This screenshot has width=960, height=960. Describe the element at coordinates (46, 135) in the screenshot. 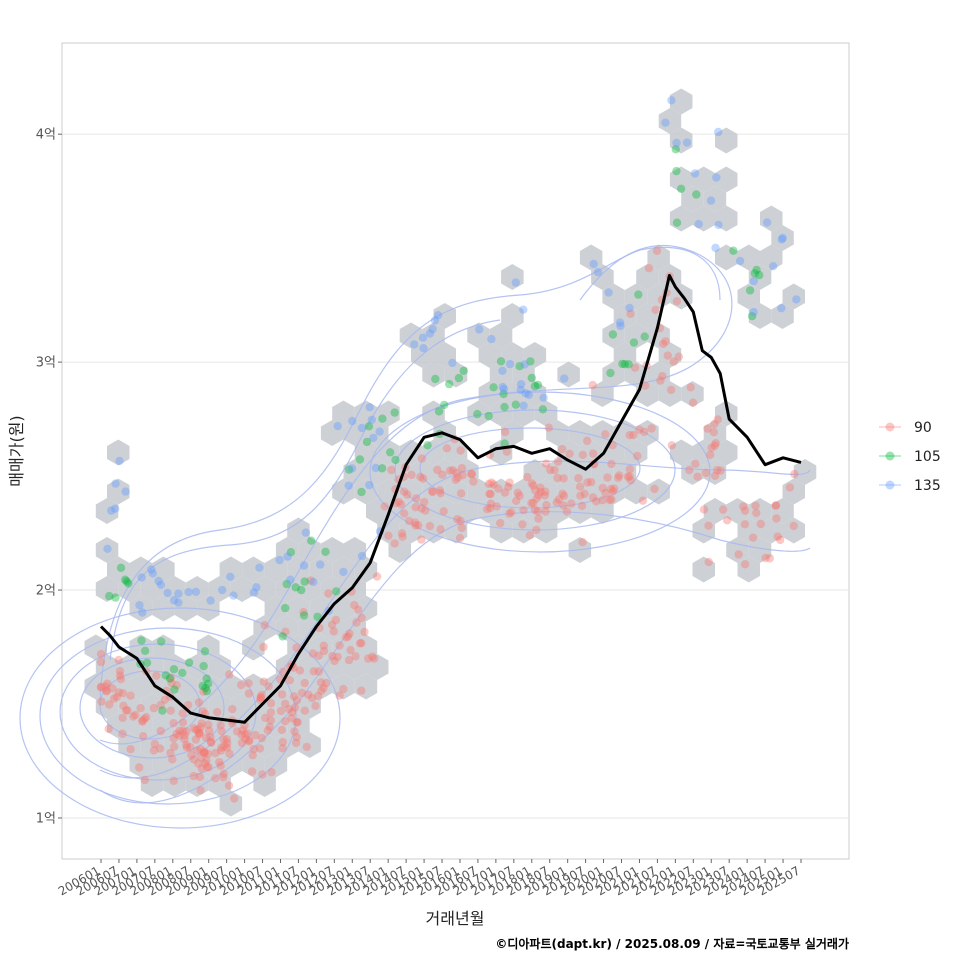

I see `y-tick-label: 4억` at that location.